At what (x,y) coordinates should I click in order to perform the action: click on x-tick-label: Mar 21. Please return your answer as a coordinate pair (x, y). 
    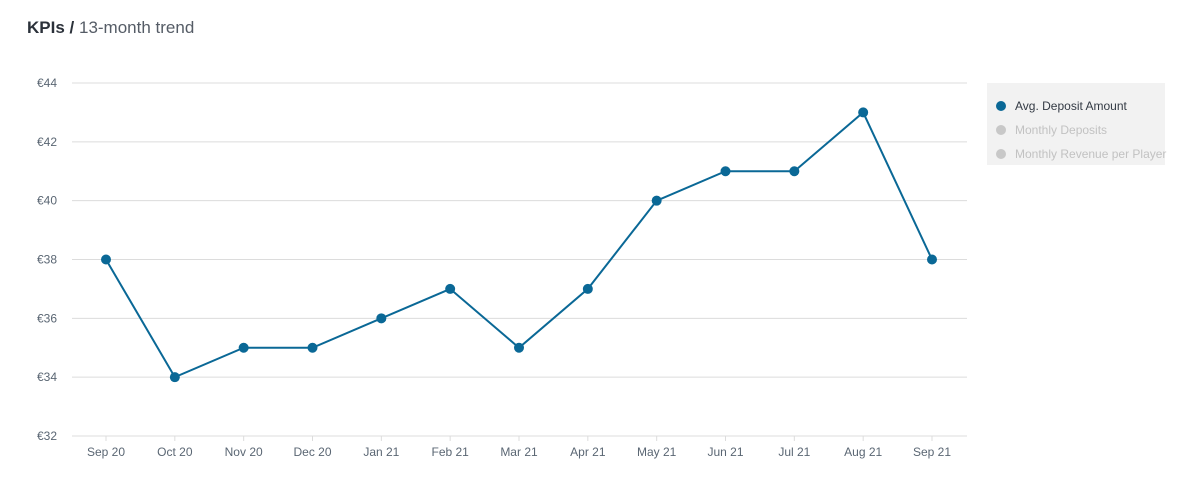
    Looking at the image, I should click on (519, 452).